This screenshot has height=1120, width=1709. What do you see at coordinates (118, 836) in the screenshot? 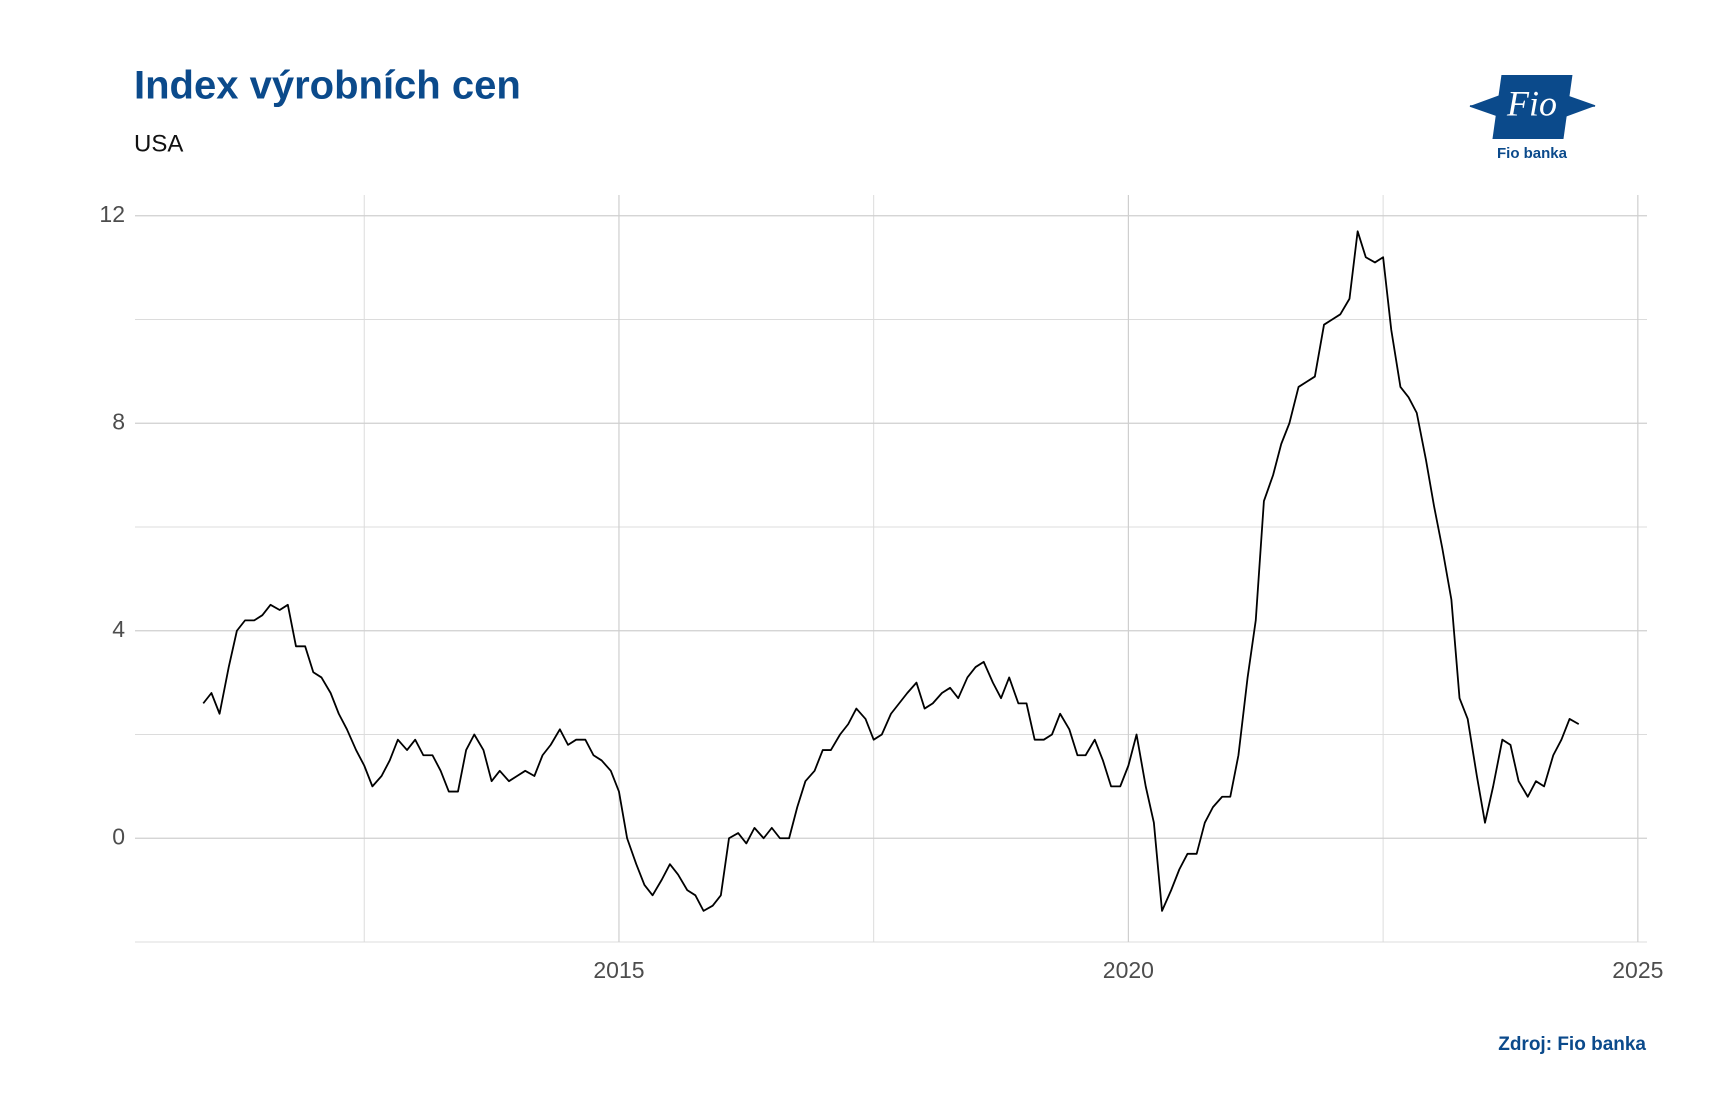
I see `y-tick-label: 0` at bounding box center [118, 836].